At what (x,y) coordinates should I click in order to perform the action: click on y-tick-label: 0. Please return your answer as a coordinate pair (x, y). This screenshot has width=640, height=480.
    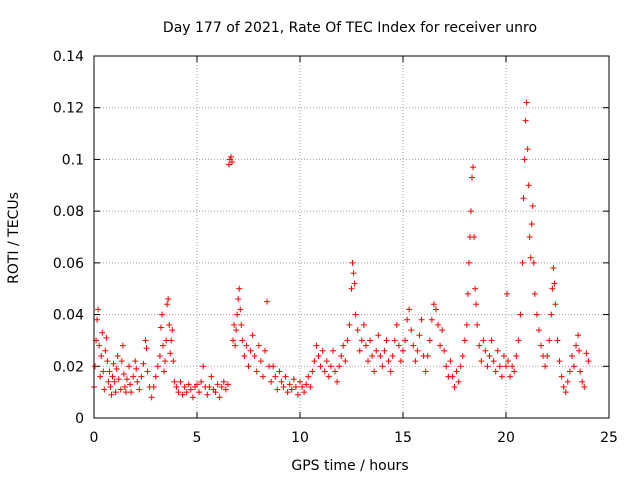
    Looking at the image, I should click on (79, 419).